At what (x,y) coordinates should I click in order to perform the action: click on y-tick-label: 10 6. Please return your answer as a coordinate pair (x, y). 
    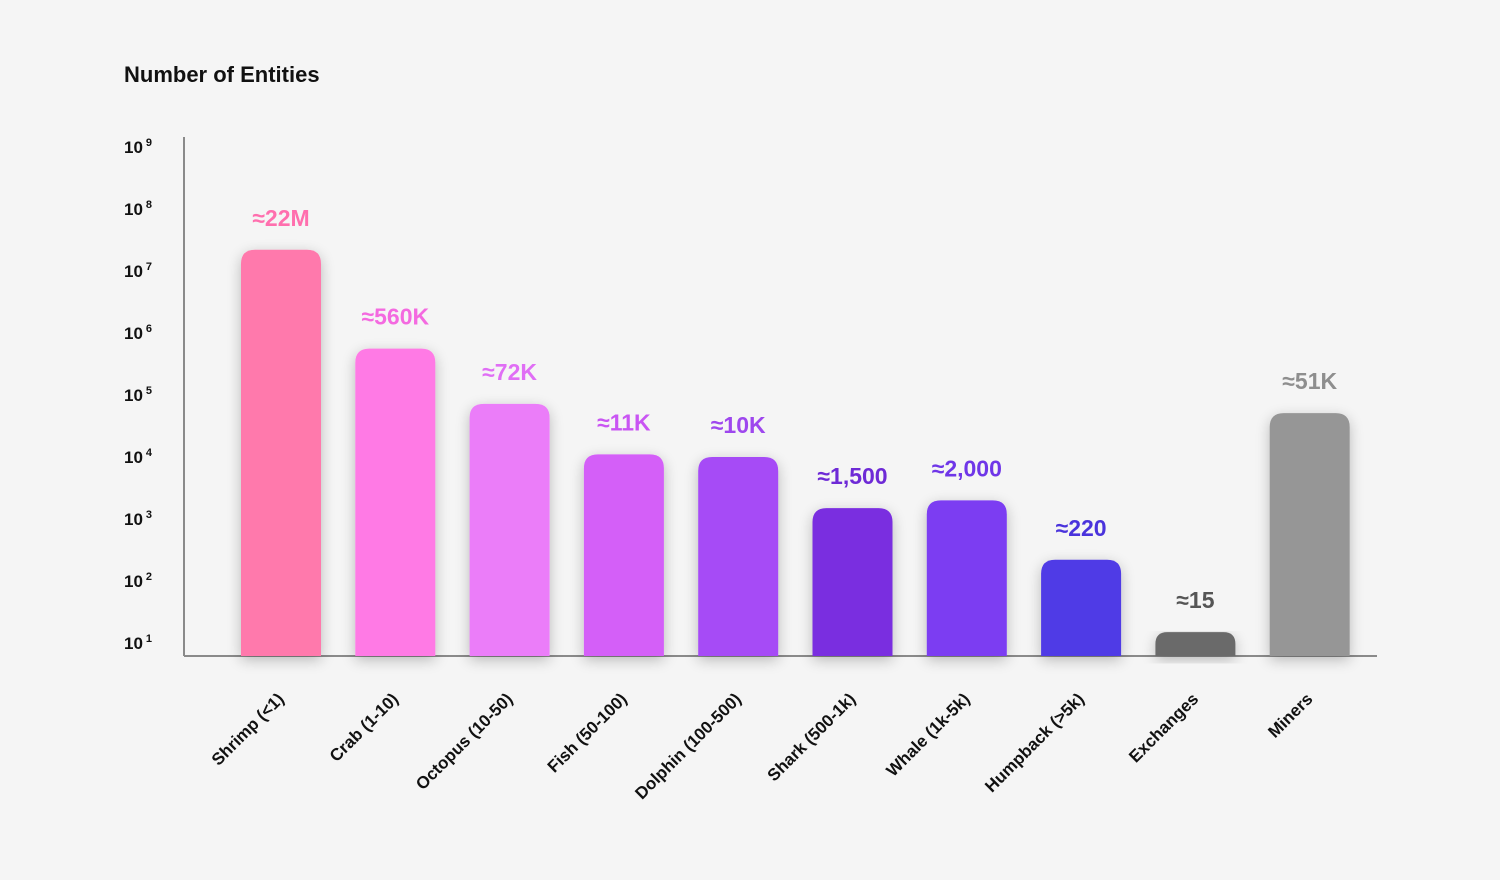
    Looking at the image, I should click on (138, 333).